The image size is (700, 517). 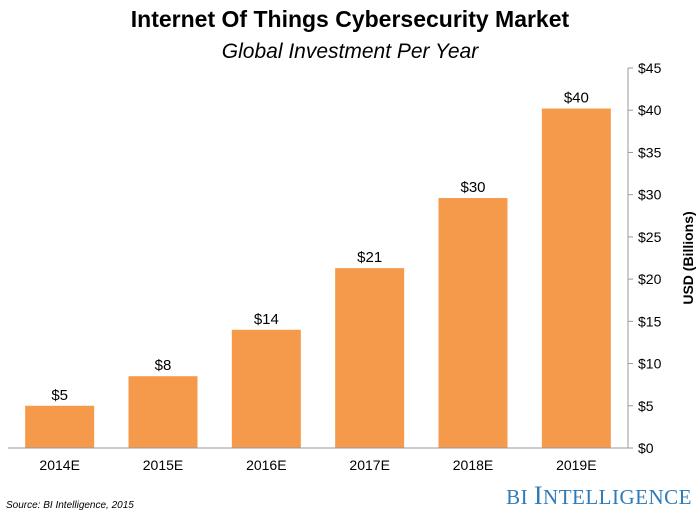 What do you see at coordinates (650, 237) in the screenshot?
I see `y-tick-label-25: $25` at bounding box center [650, 237].